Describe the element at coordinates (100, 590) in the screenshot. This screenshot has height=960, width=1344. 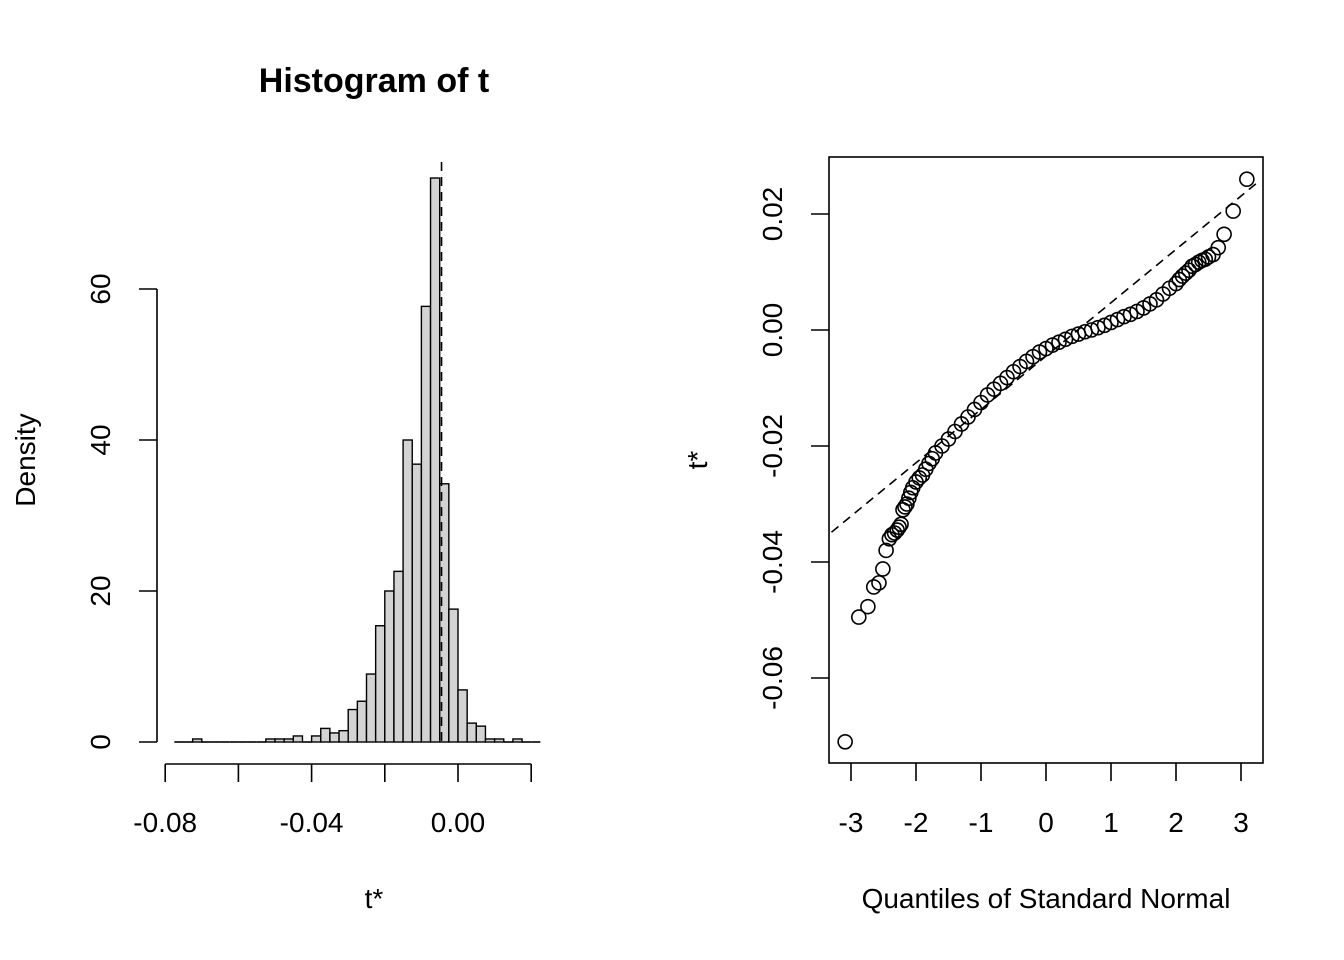
I see `histogram-y-tick-label: 20` at that location.